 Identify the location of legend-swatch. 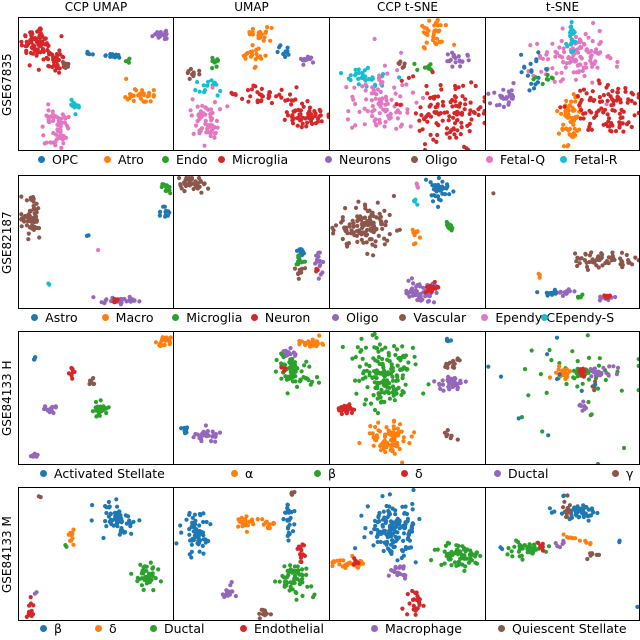
(414, 159).